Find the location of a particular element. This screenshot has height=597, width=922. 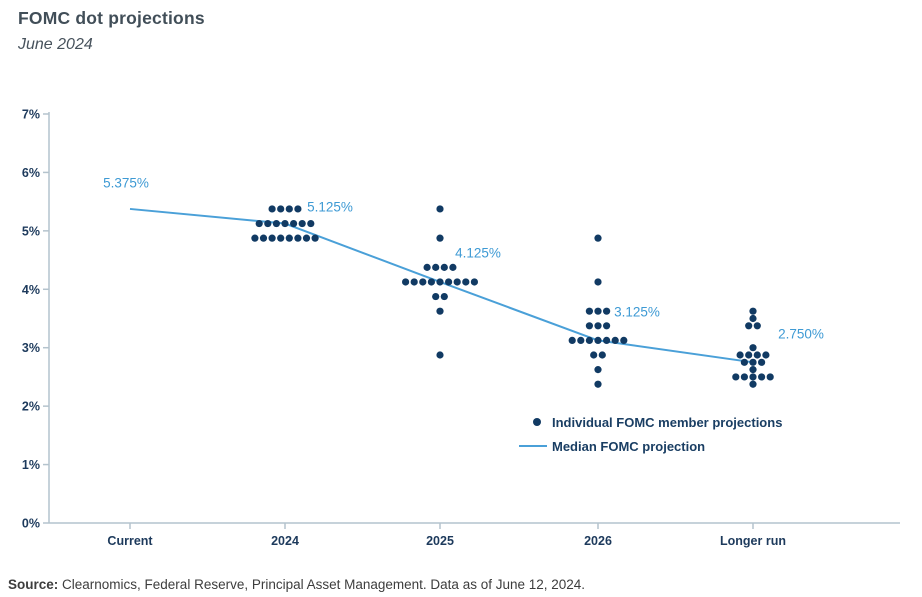

x-tick-label: 2025 is located at coordinates (440, 541).